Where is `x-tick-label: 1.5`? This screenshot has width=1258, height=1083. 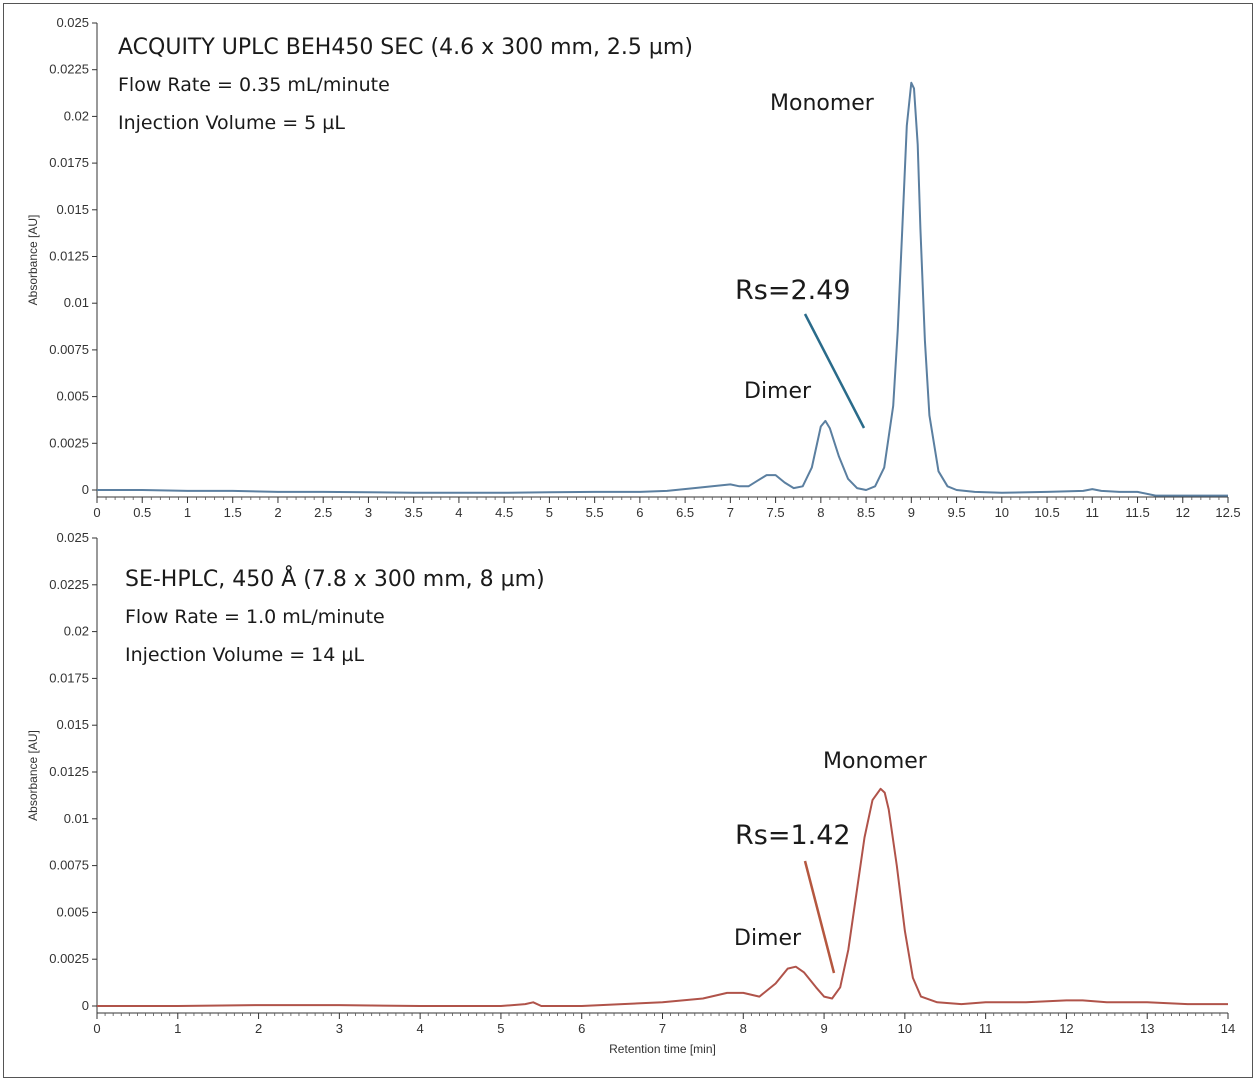 x-tick-label: 1.5 is located at coordinates (233, 512).